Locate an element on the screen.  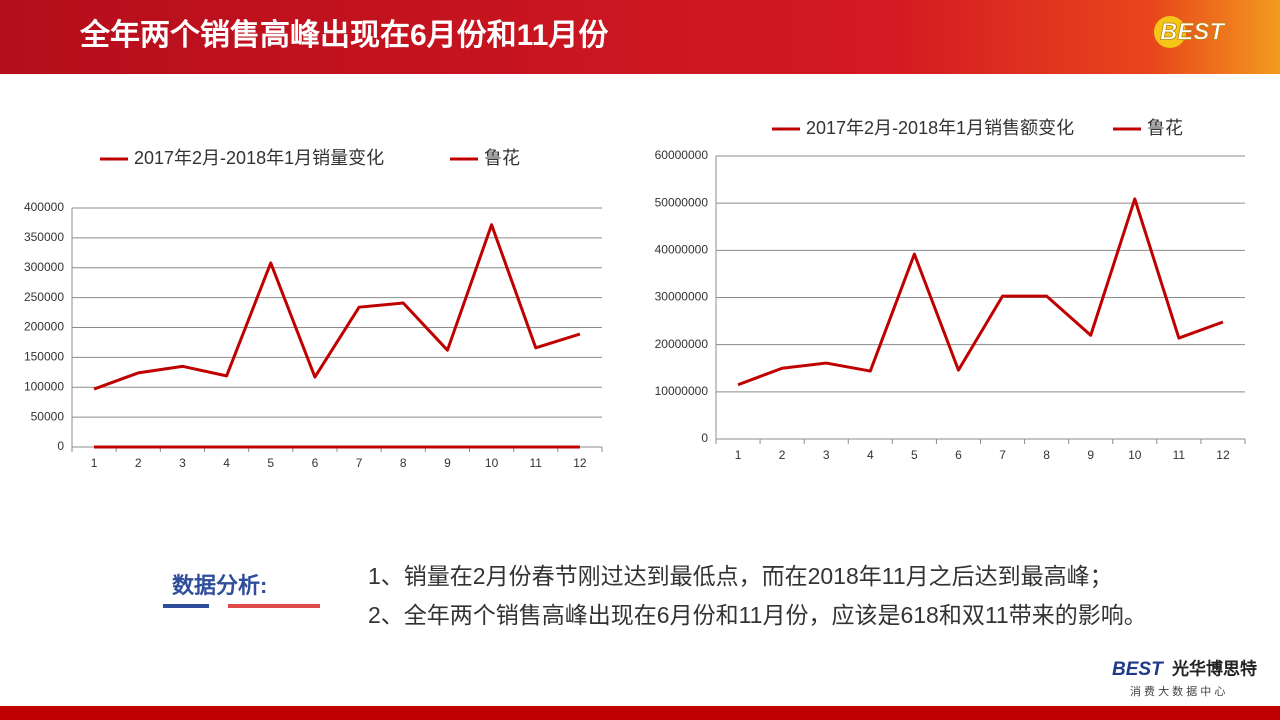
underline-red is located at coordinates (274, 606).